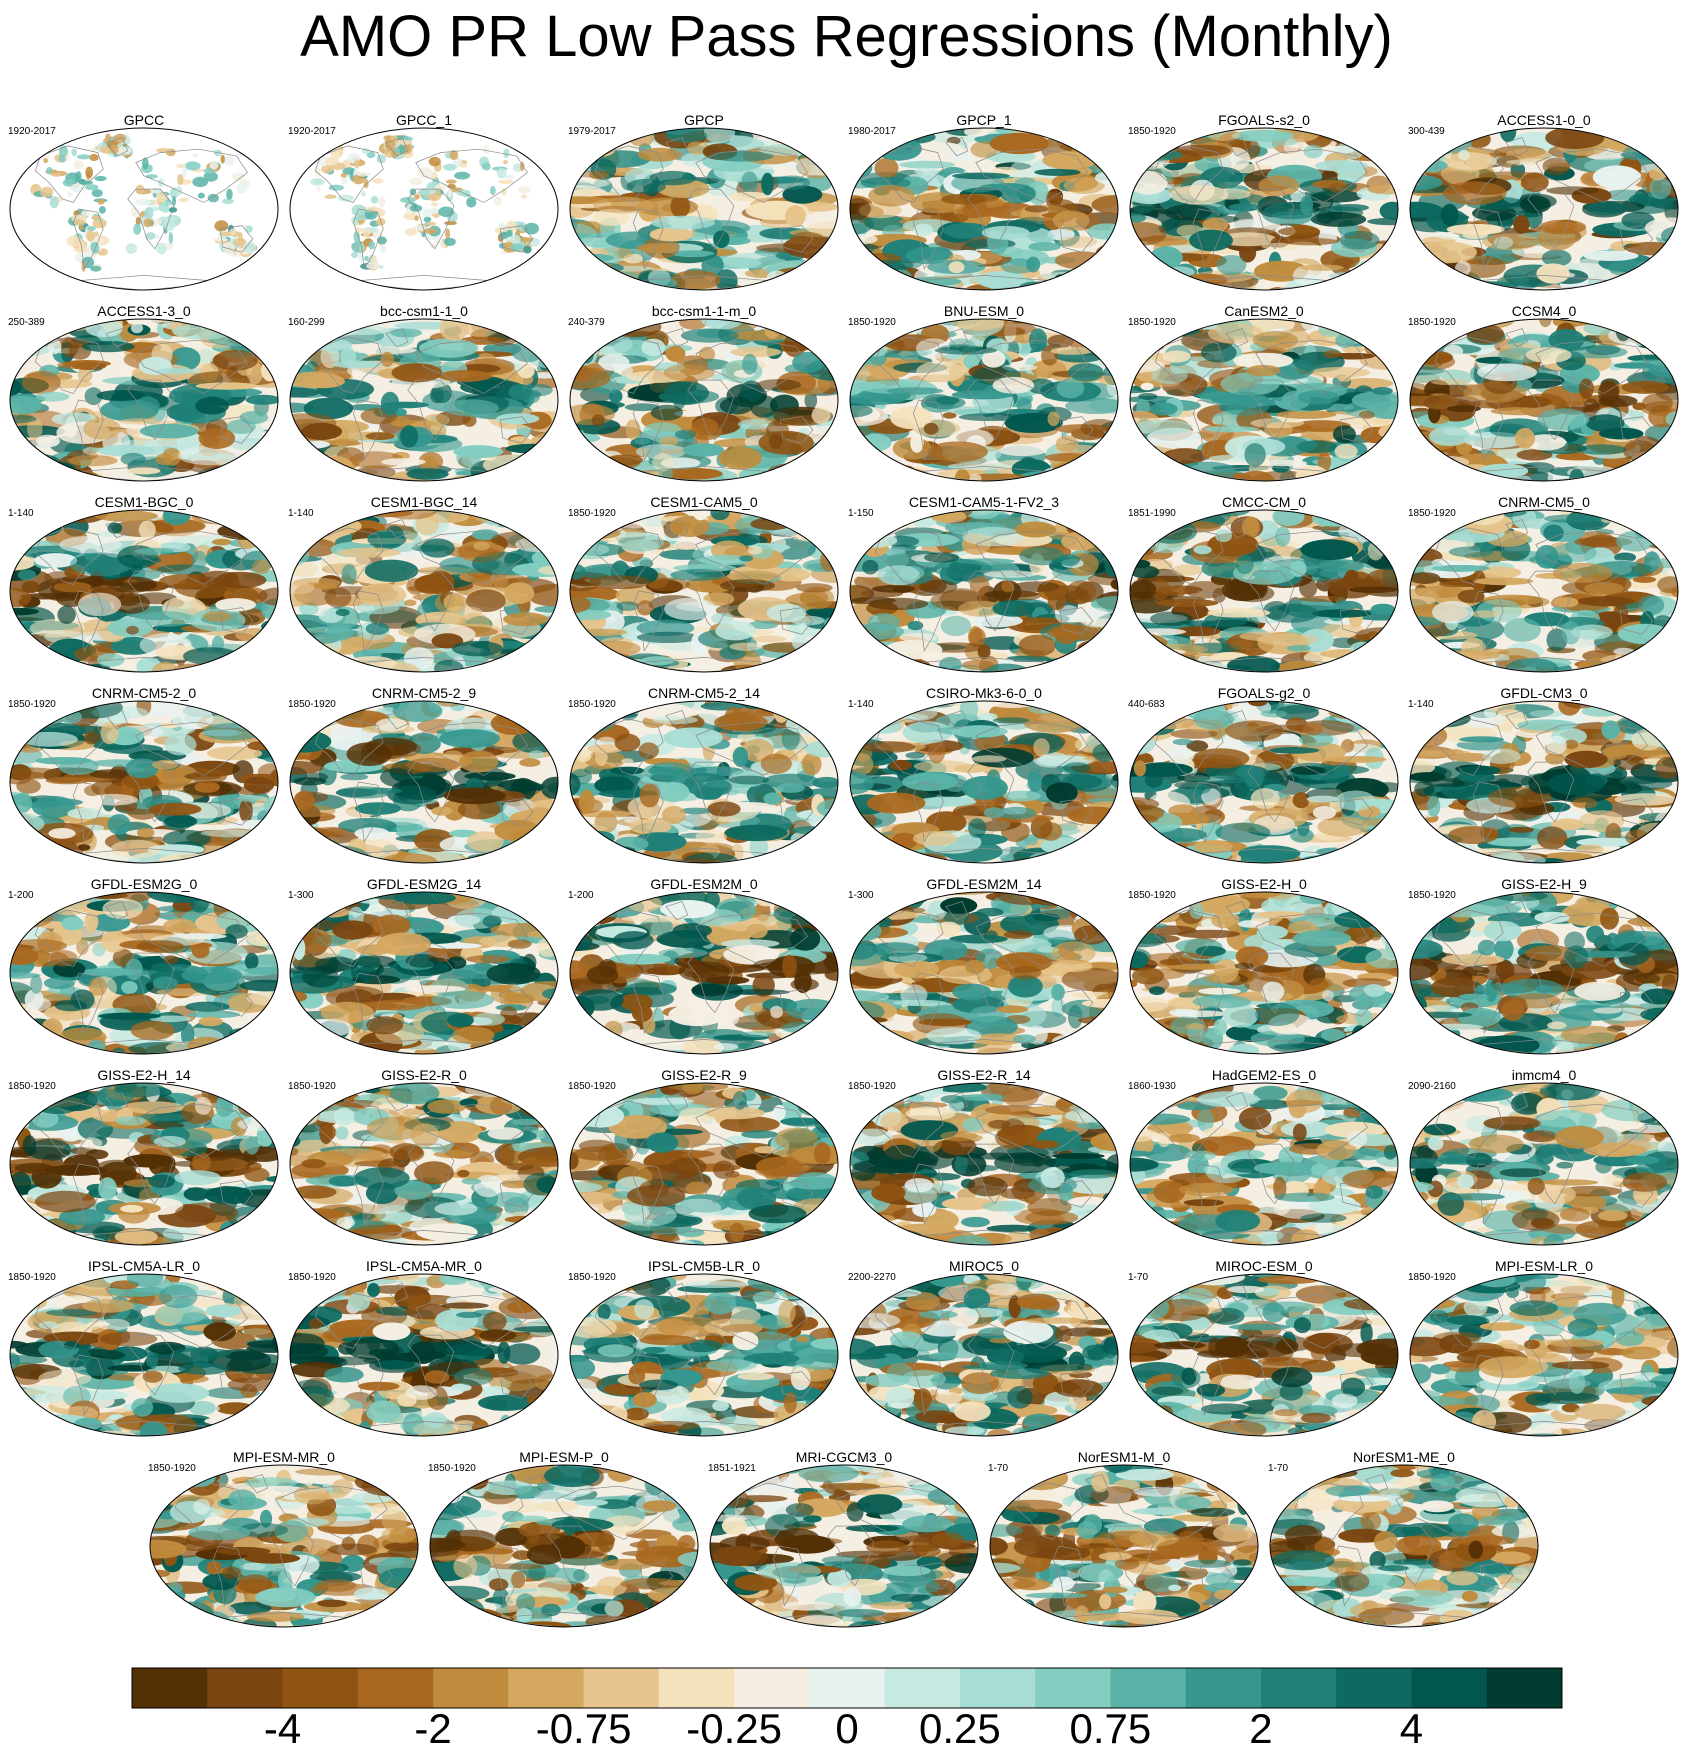  What do you see at coordinates (144, 693) in the screenshot?
I see `panel-title: CNRM-CM5-2_0` at bounding box center [144, 693].